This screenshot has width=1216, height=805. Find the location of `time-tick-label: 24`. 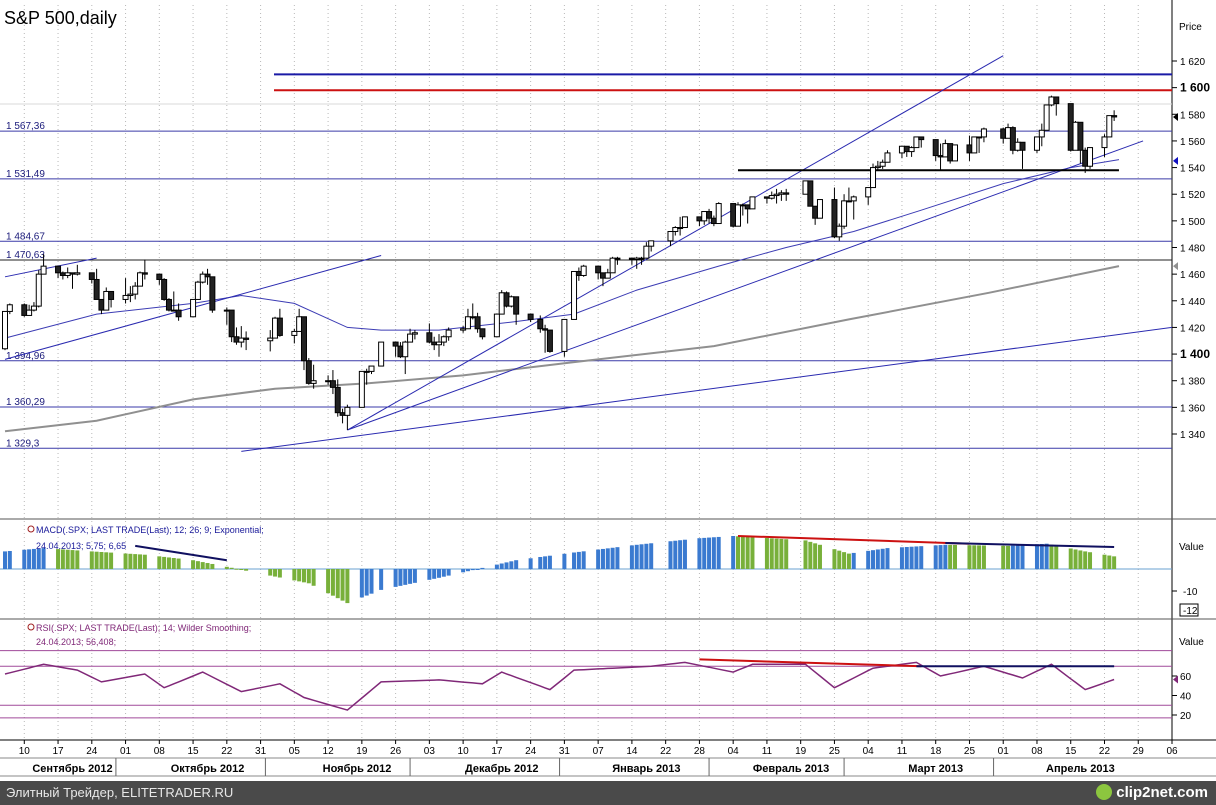

time-tick-label: 24 is located at coordinates (92, 751).